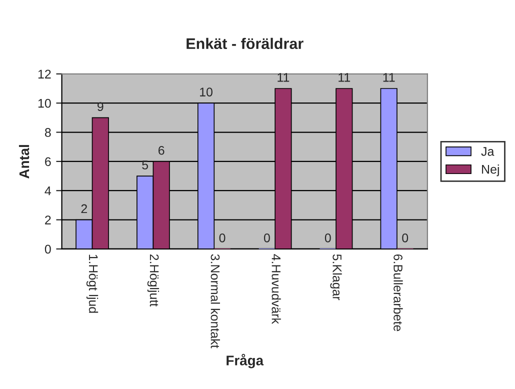  Describe the element at coordinates (101, 107) in the screenshot. I see `data-label: 9` at that location.